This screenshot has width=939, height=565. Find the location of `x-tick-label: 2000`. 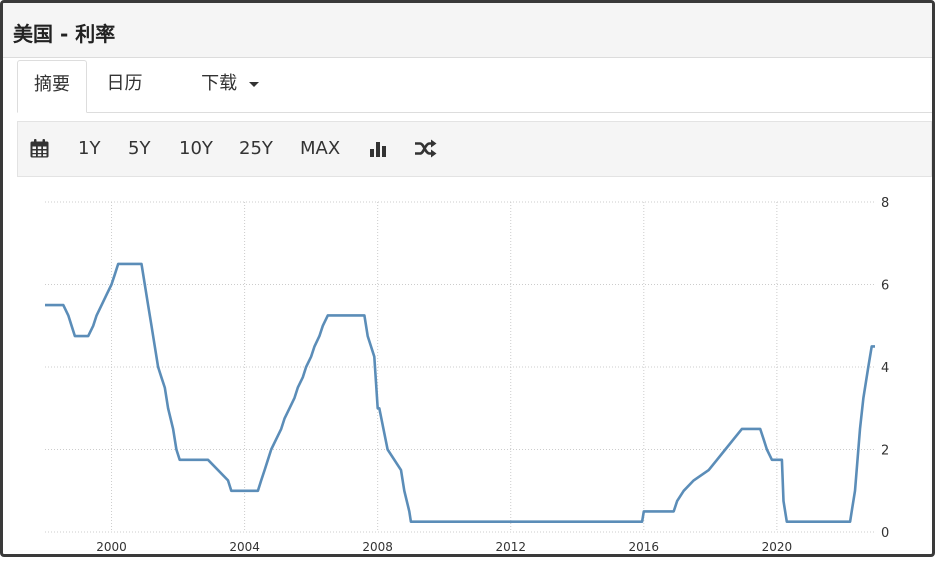

x-tick-label: 2000 is located at coordinates (111, 547).